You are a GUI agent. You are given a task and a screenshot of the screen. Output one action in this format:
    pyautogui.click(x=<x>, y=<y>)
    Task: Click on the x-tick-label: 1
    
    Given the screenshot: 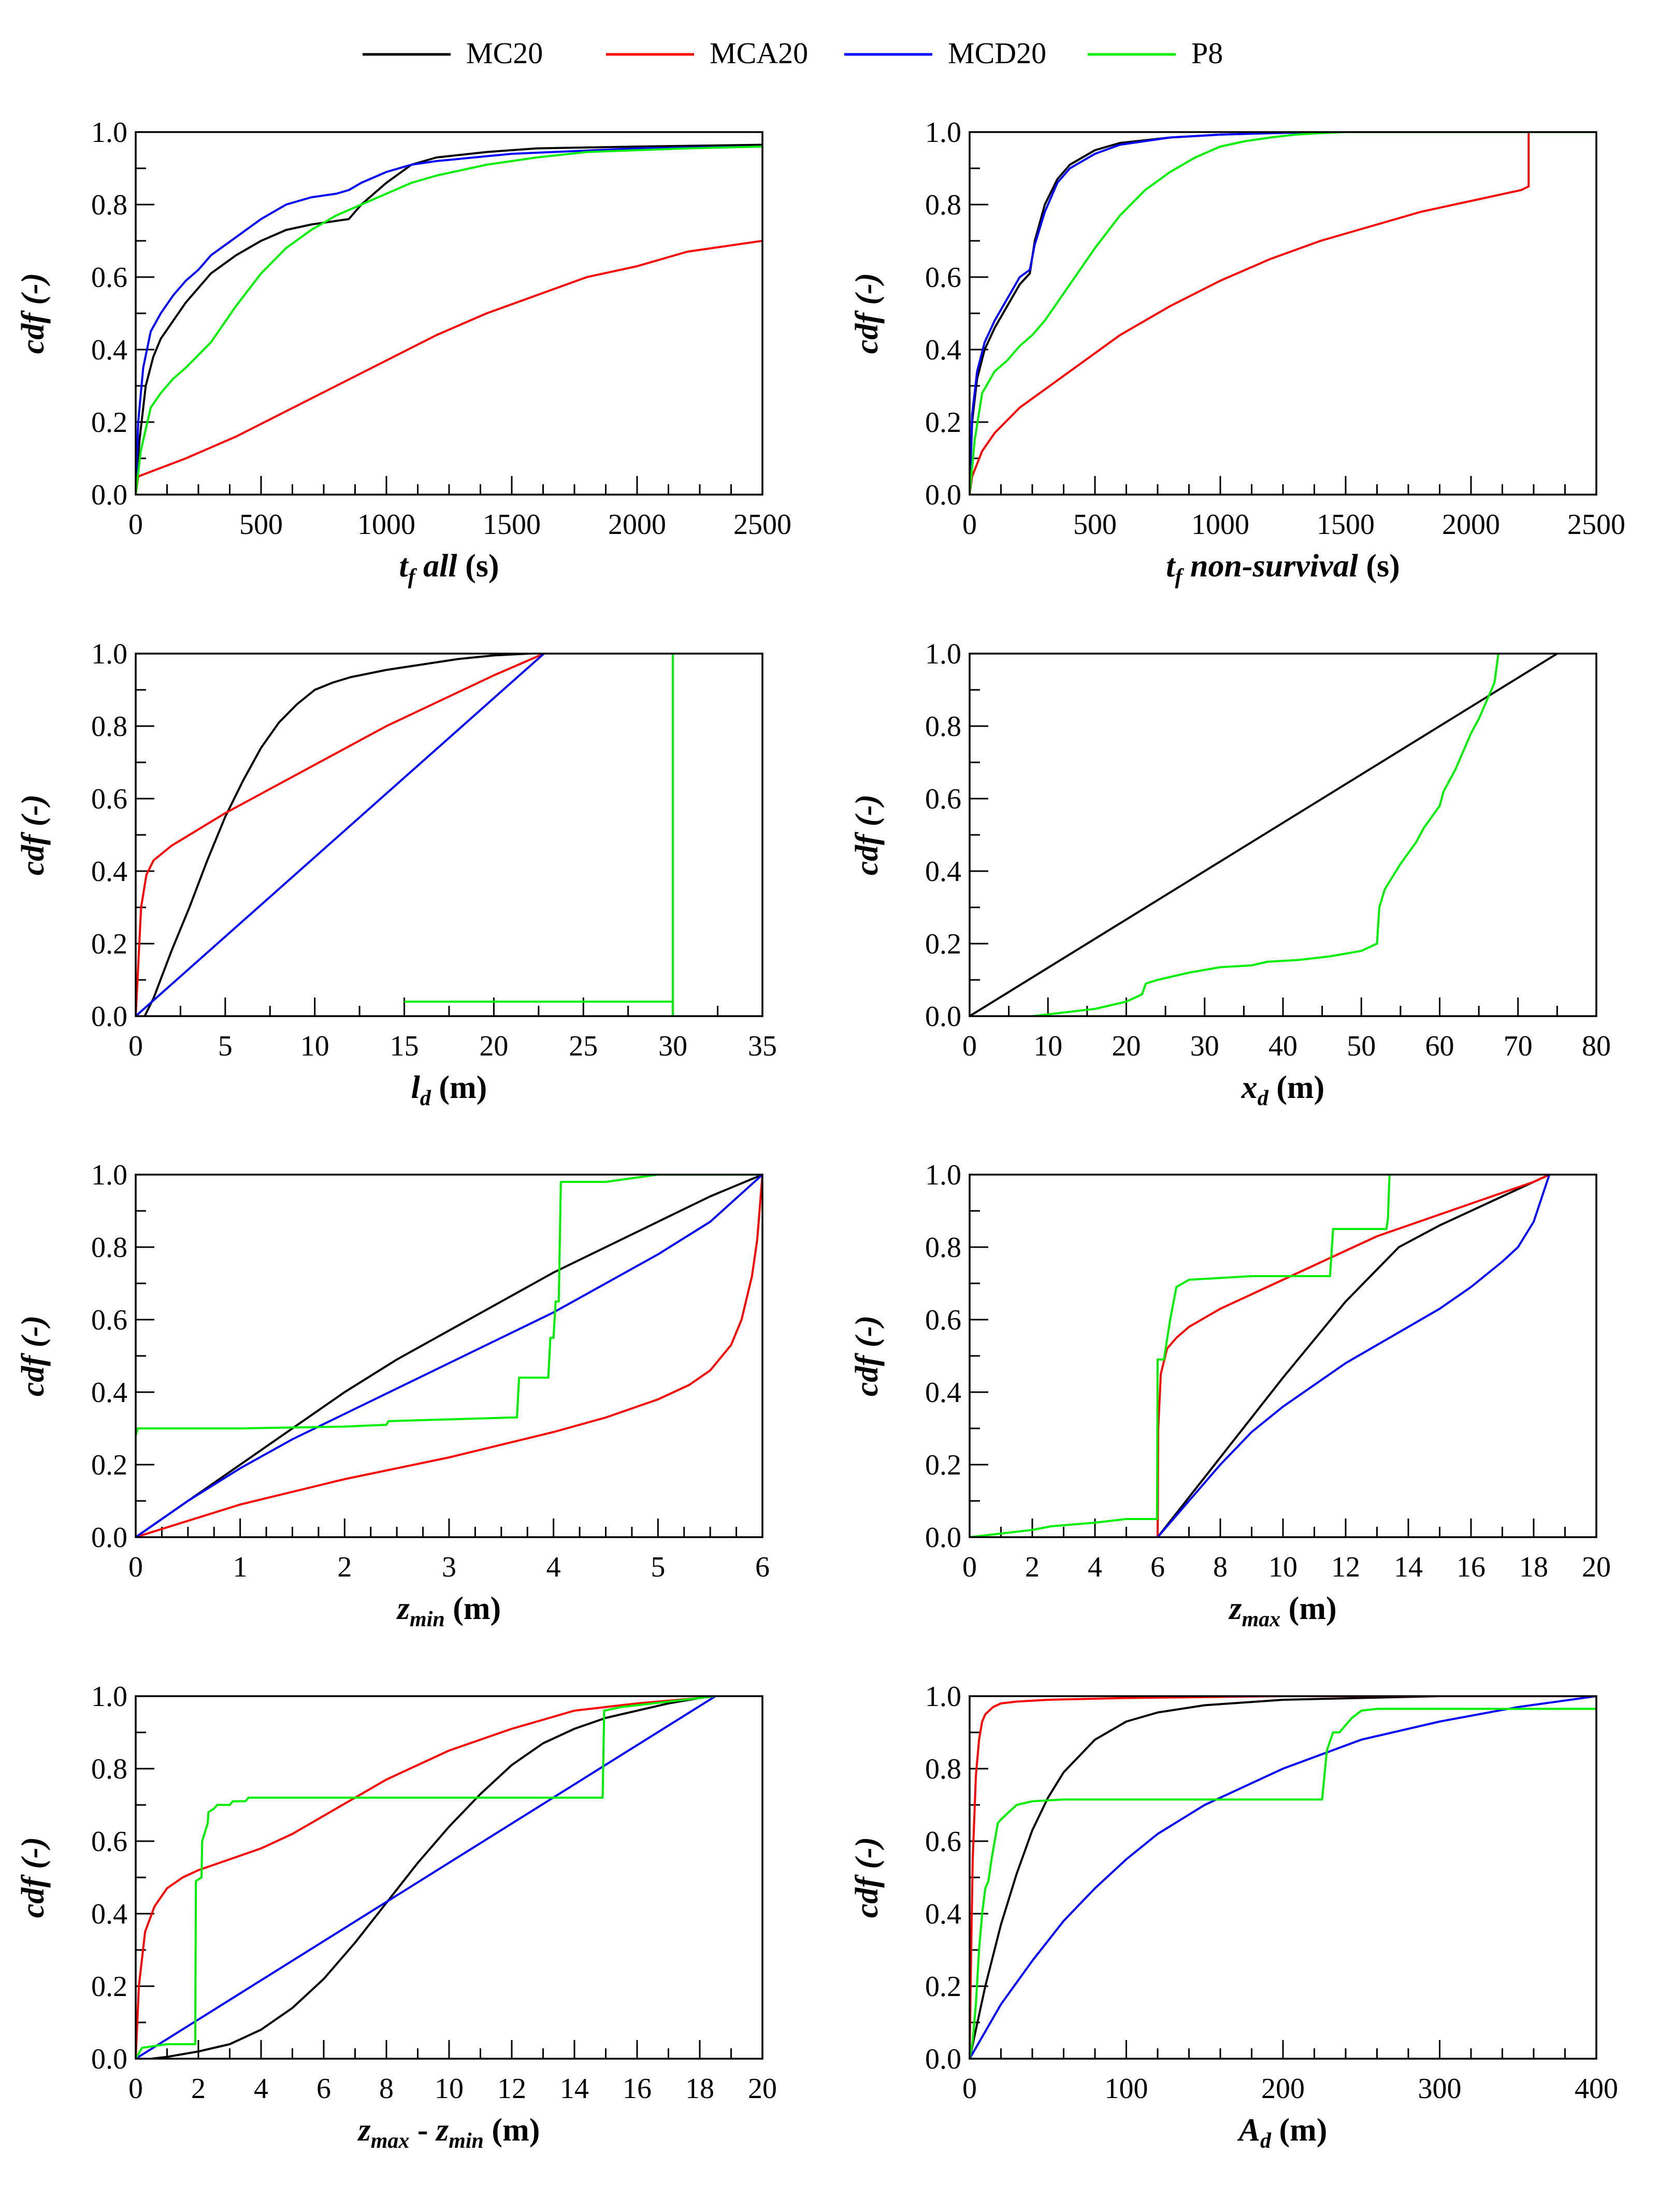 What is the action you would take?
    pyautogui.click(x=240, y=1567)
    